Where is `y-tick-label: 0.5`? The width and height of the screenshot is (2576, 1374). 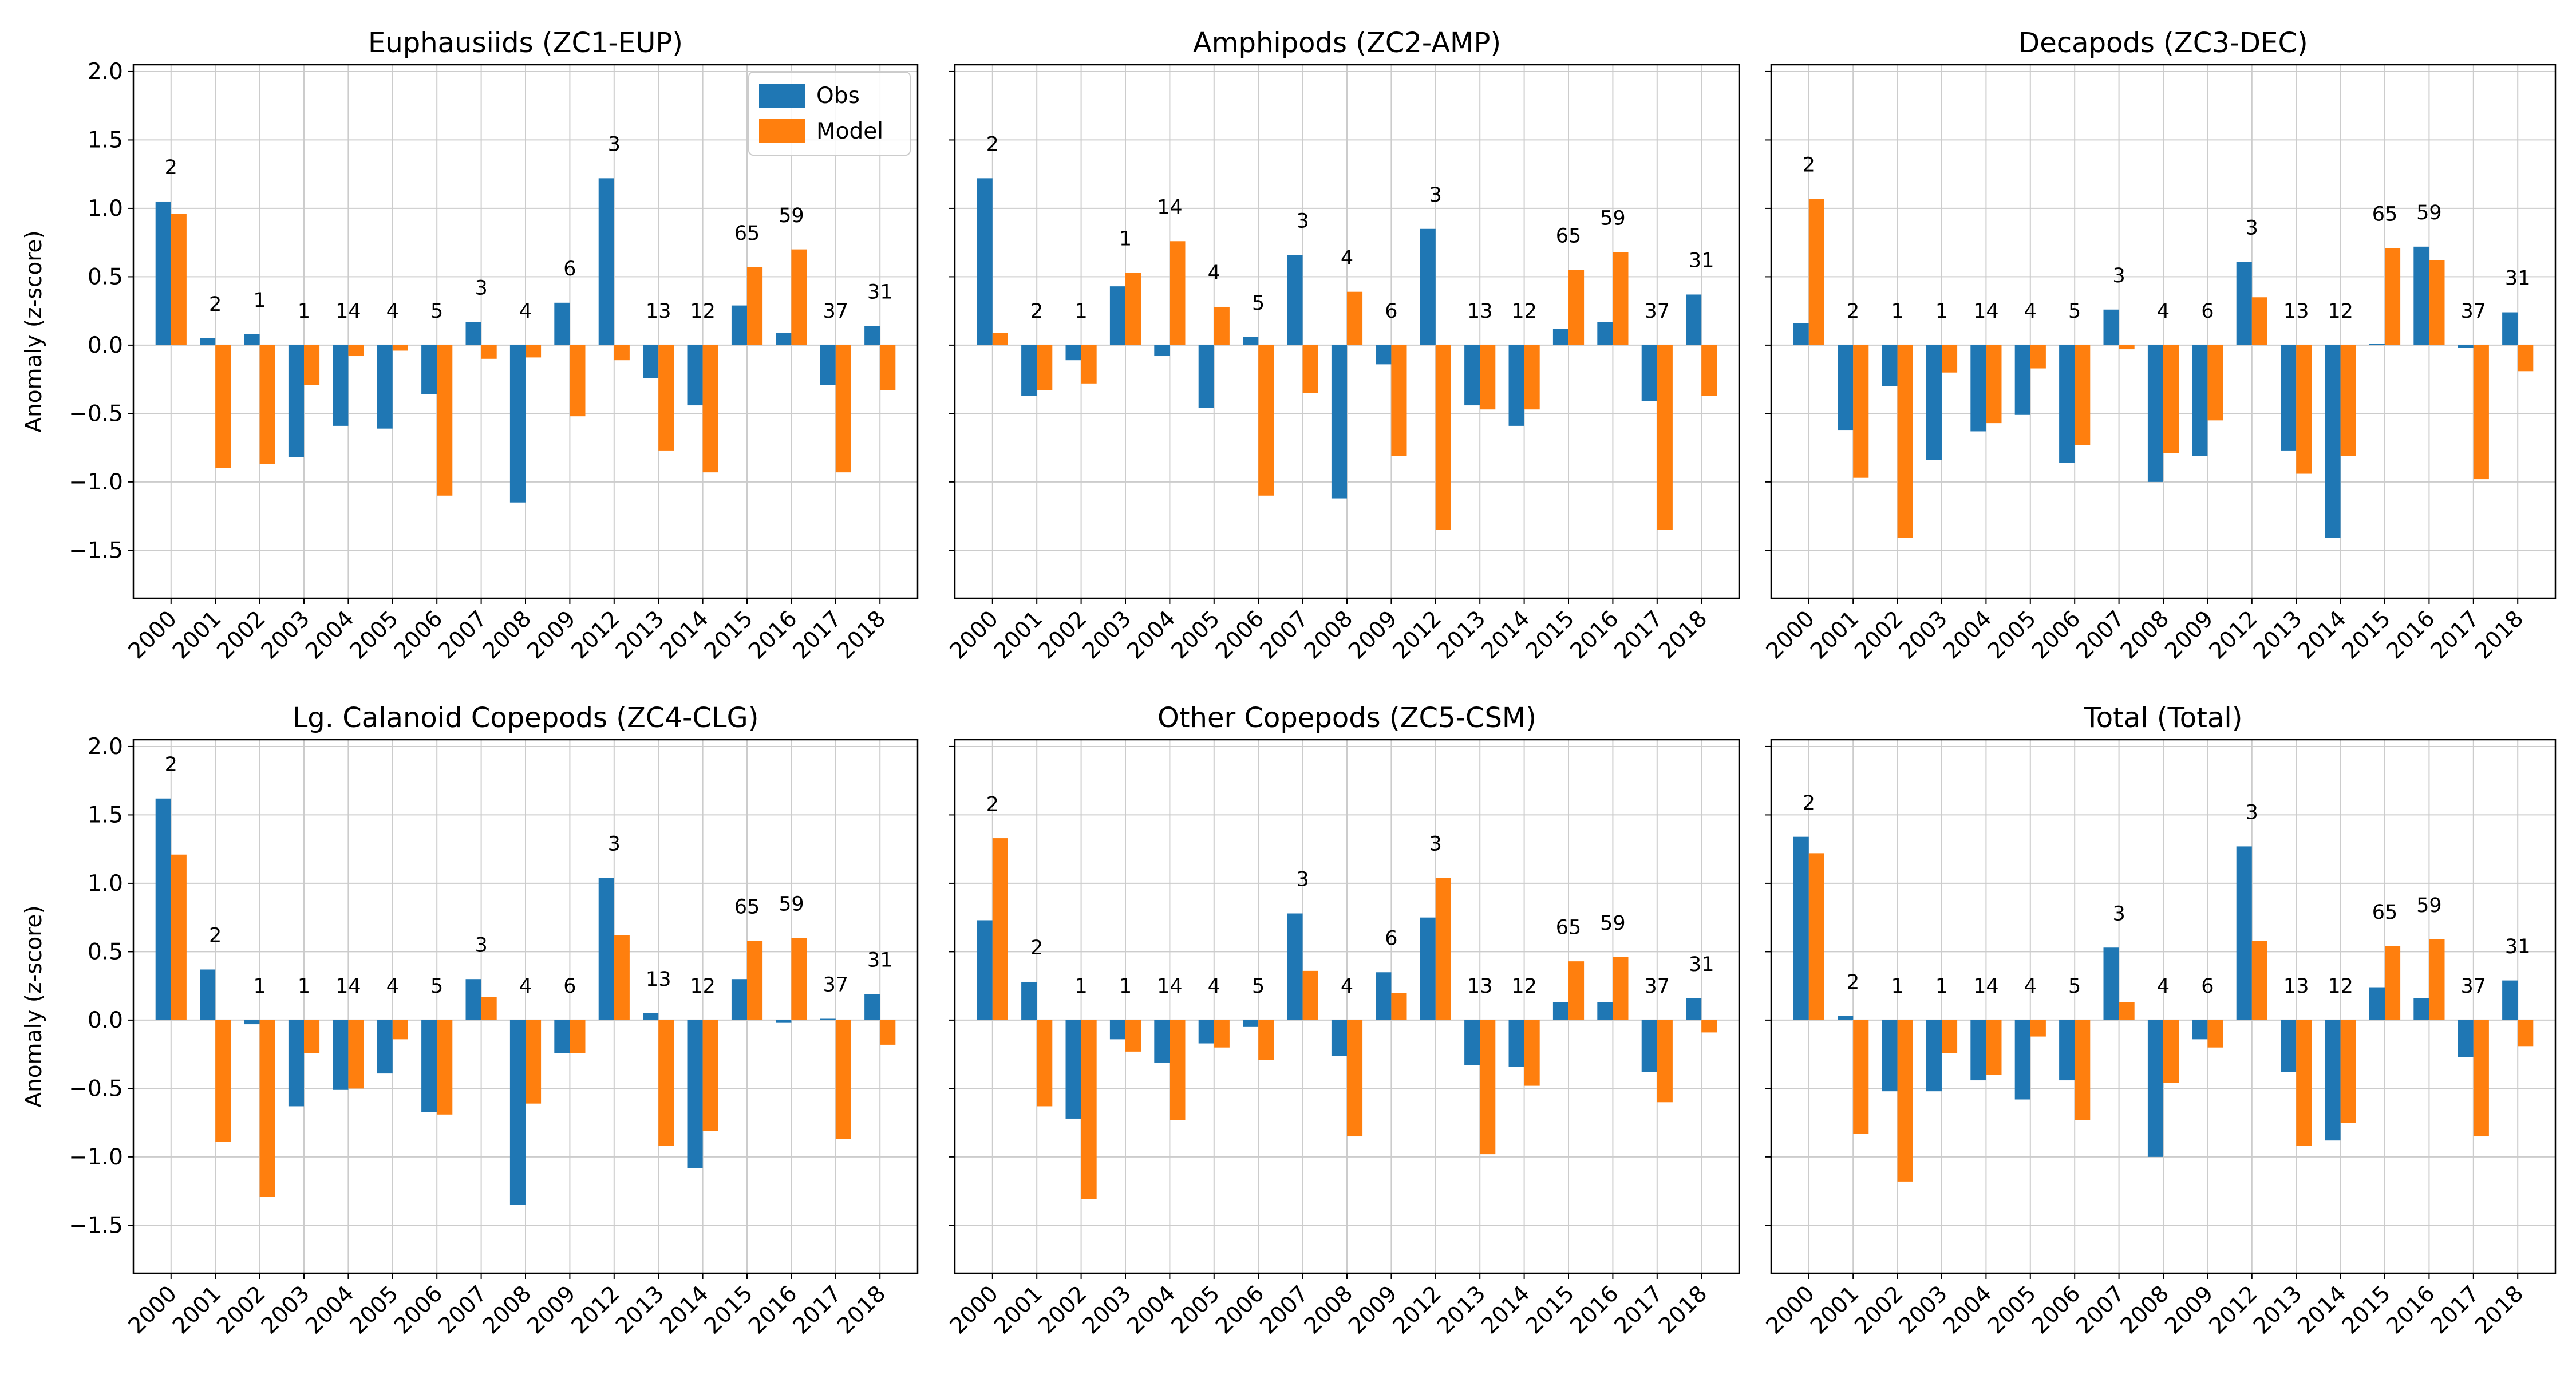
y-tick-label: 0.5 is located at coordinates (105, 277).